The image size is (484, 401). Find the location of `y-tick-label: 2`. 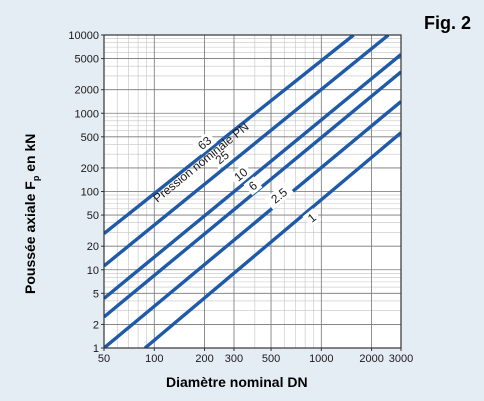

y-tick-label: 2 is located at coordinates (96, 325).